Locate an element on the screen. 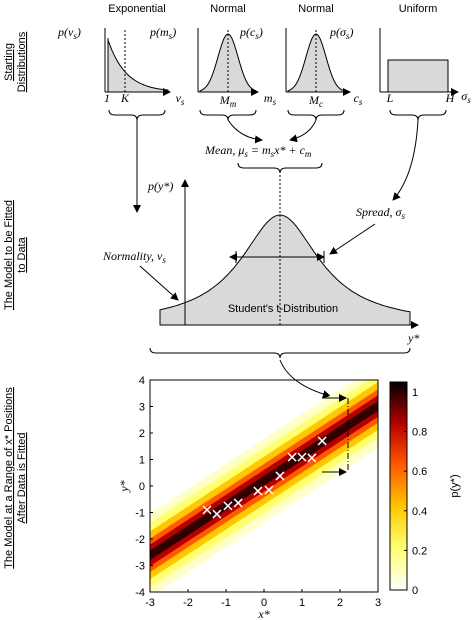 This screenshot has width=474, height=620. colorbar is located at coordinates (398, 486).